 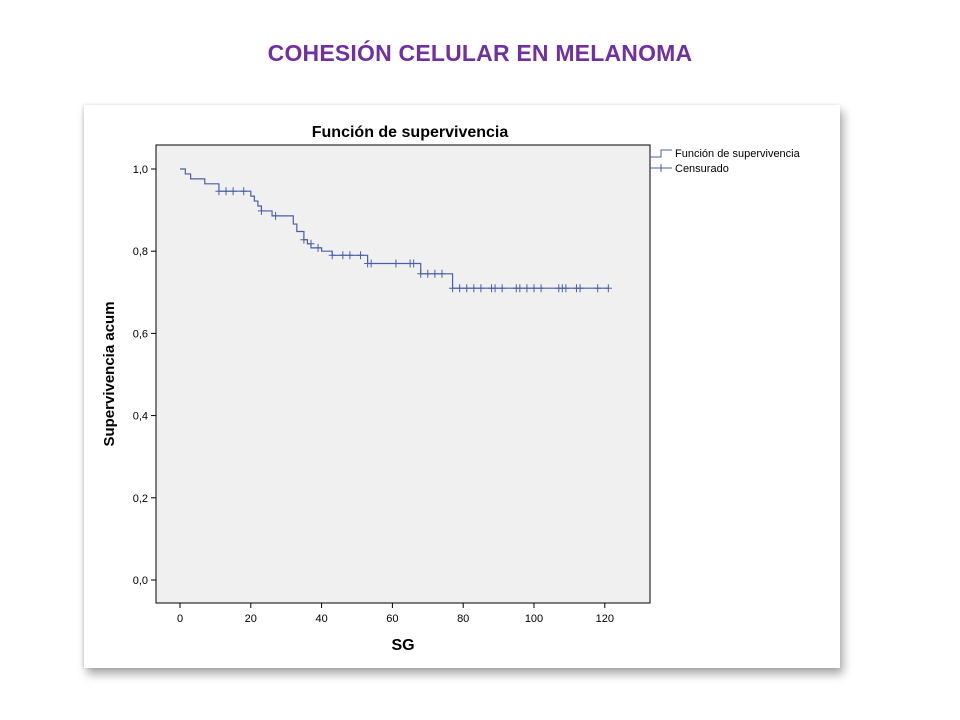 I want to click on x-tick-label: 60, so click(x=392, y=619).